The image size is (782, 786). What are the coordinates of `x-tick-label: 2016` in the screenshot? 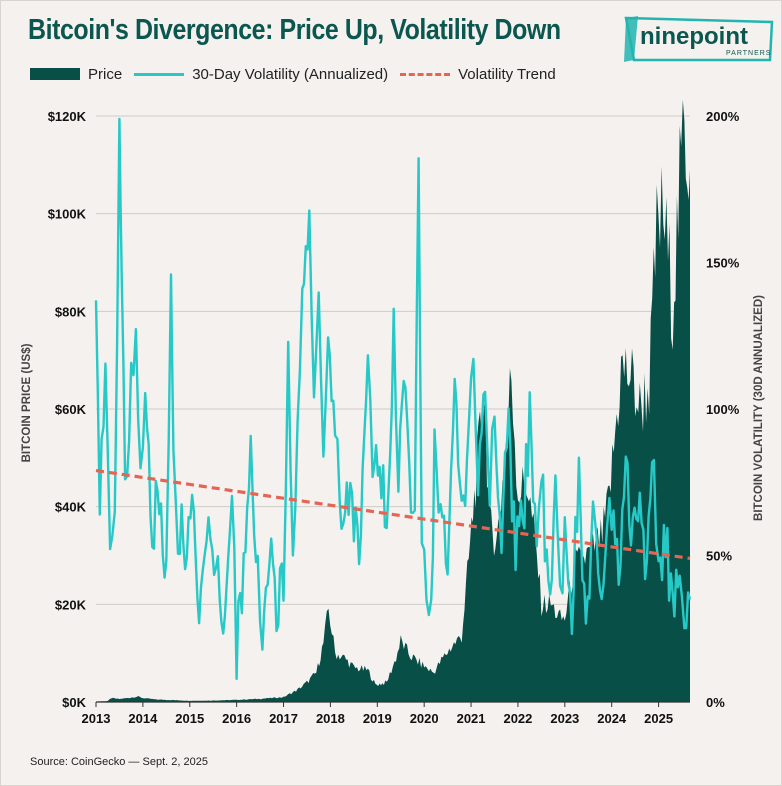 It's located at (236, 718).